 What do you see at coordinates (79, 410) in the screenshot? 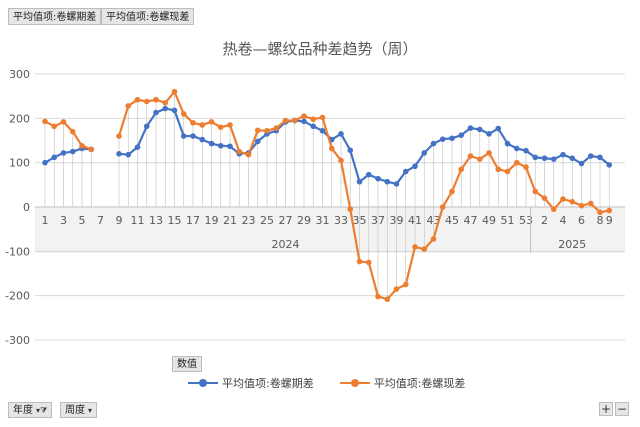
I see `row-field-button-week: 周度 ▾` at bounding box center [79, 410].